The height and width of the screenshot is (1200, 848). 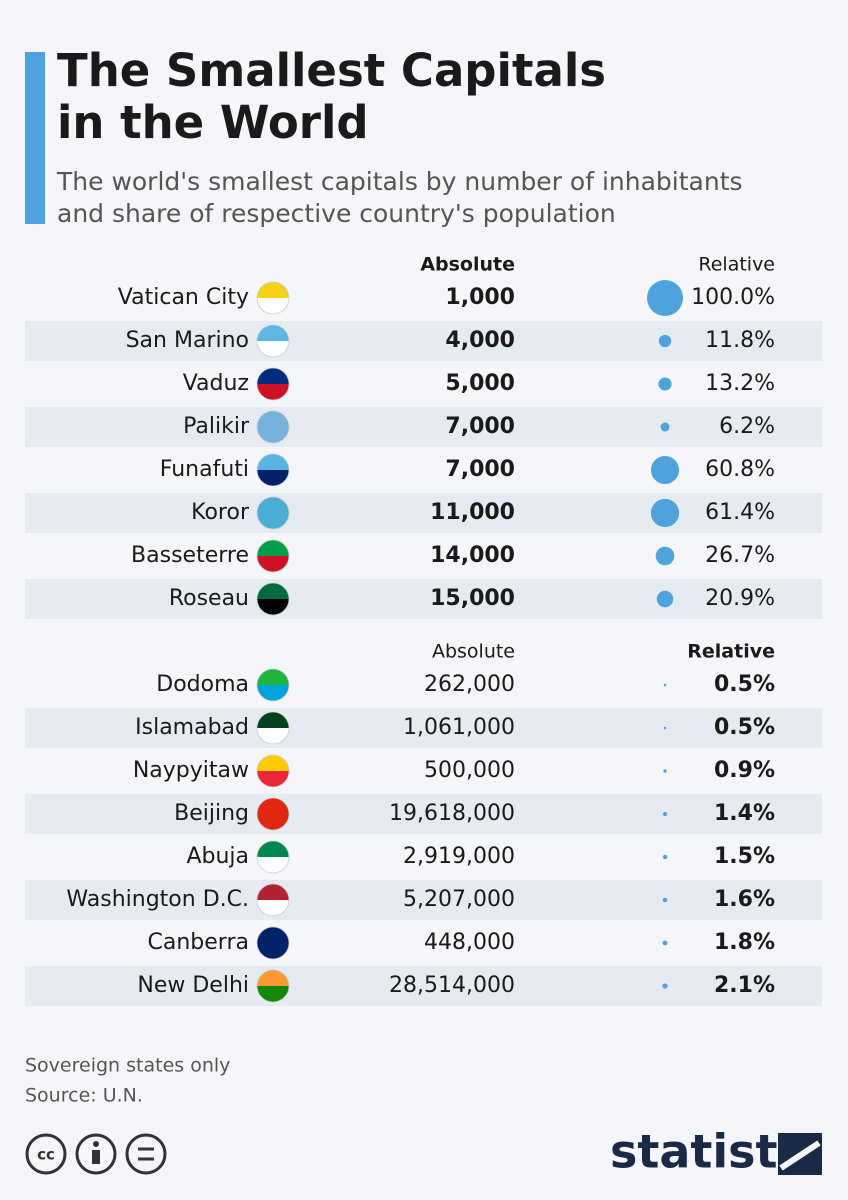 What do you see at coordinates (469, 770) in the screenshot?
I see `absolute-value: 500,000` at bounding box center [469, 770].